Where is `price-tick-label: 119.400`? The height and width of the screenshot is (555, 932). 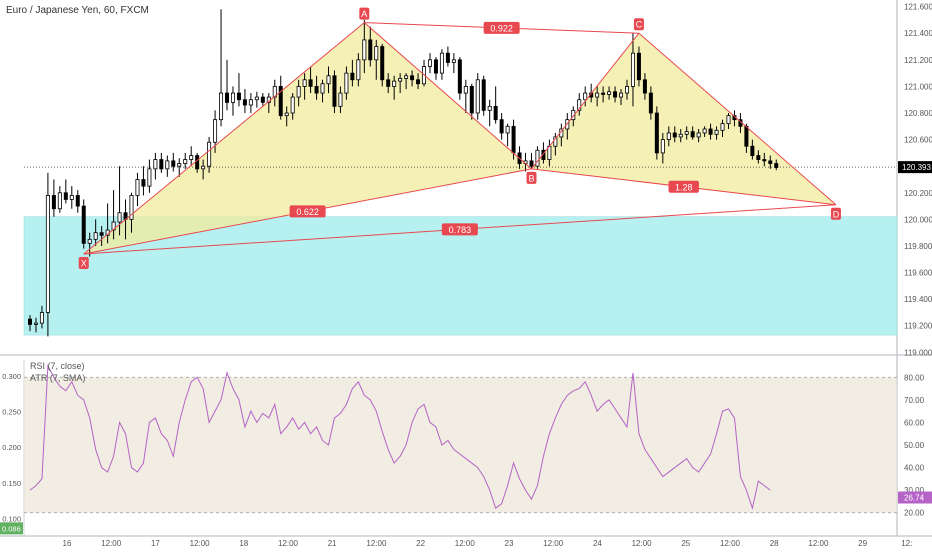
price-tick-label: 119.400 is located at coordinates (918, 299).